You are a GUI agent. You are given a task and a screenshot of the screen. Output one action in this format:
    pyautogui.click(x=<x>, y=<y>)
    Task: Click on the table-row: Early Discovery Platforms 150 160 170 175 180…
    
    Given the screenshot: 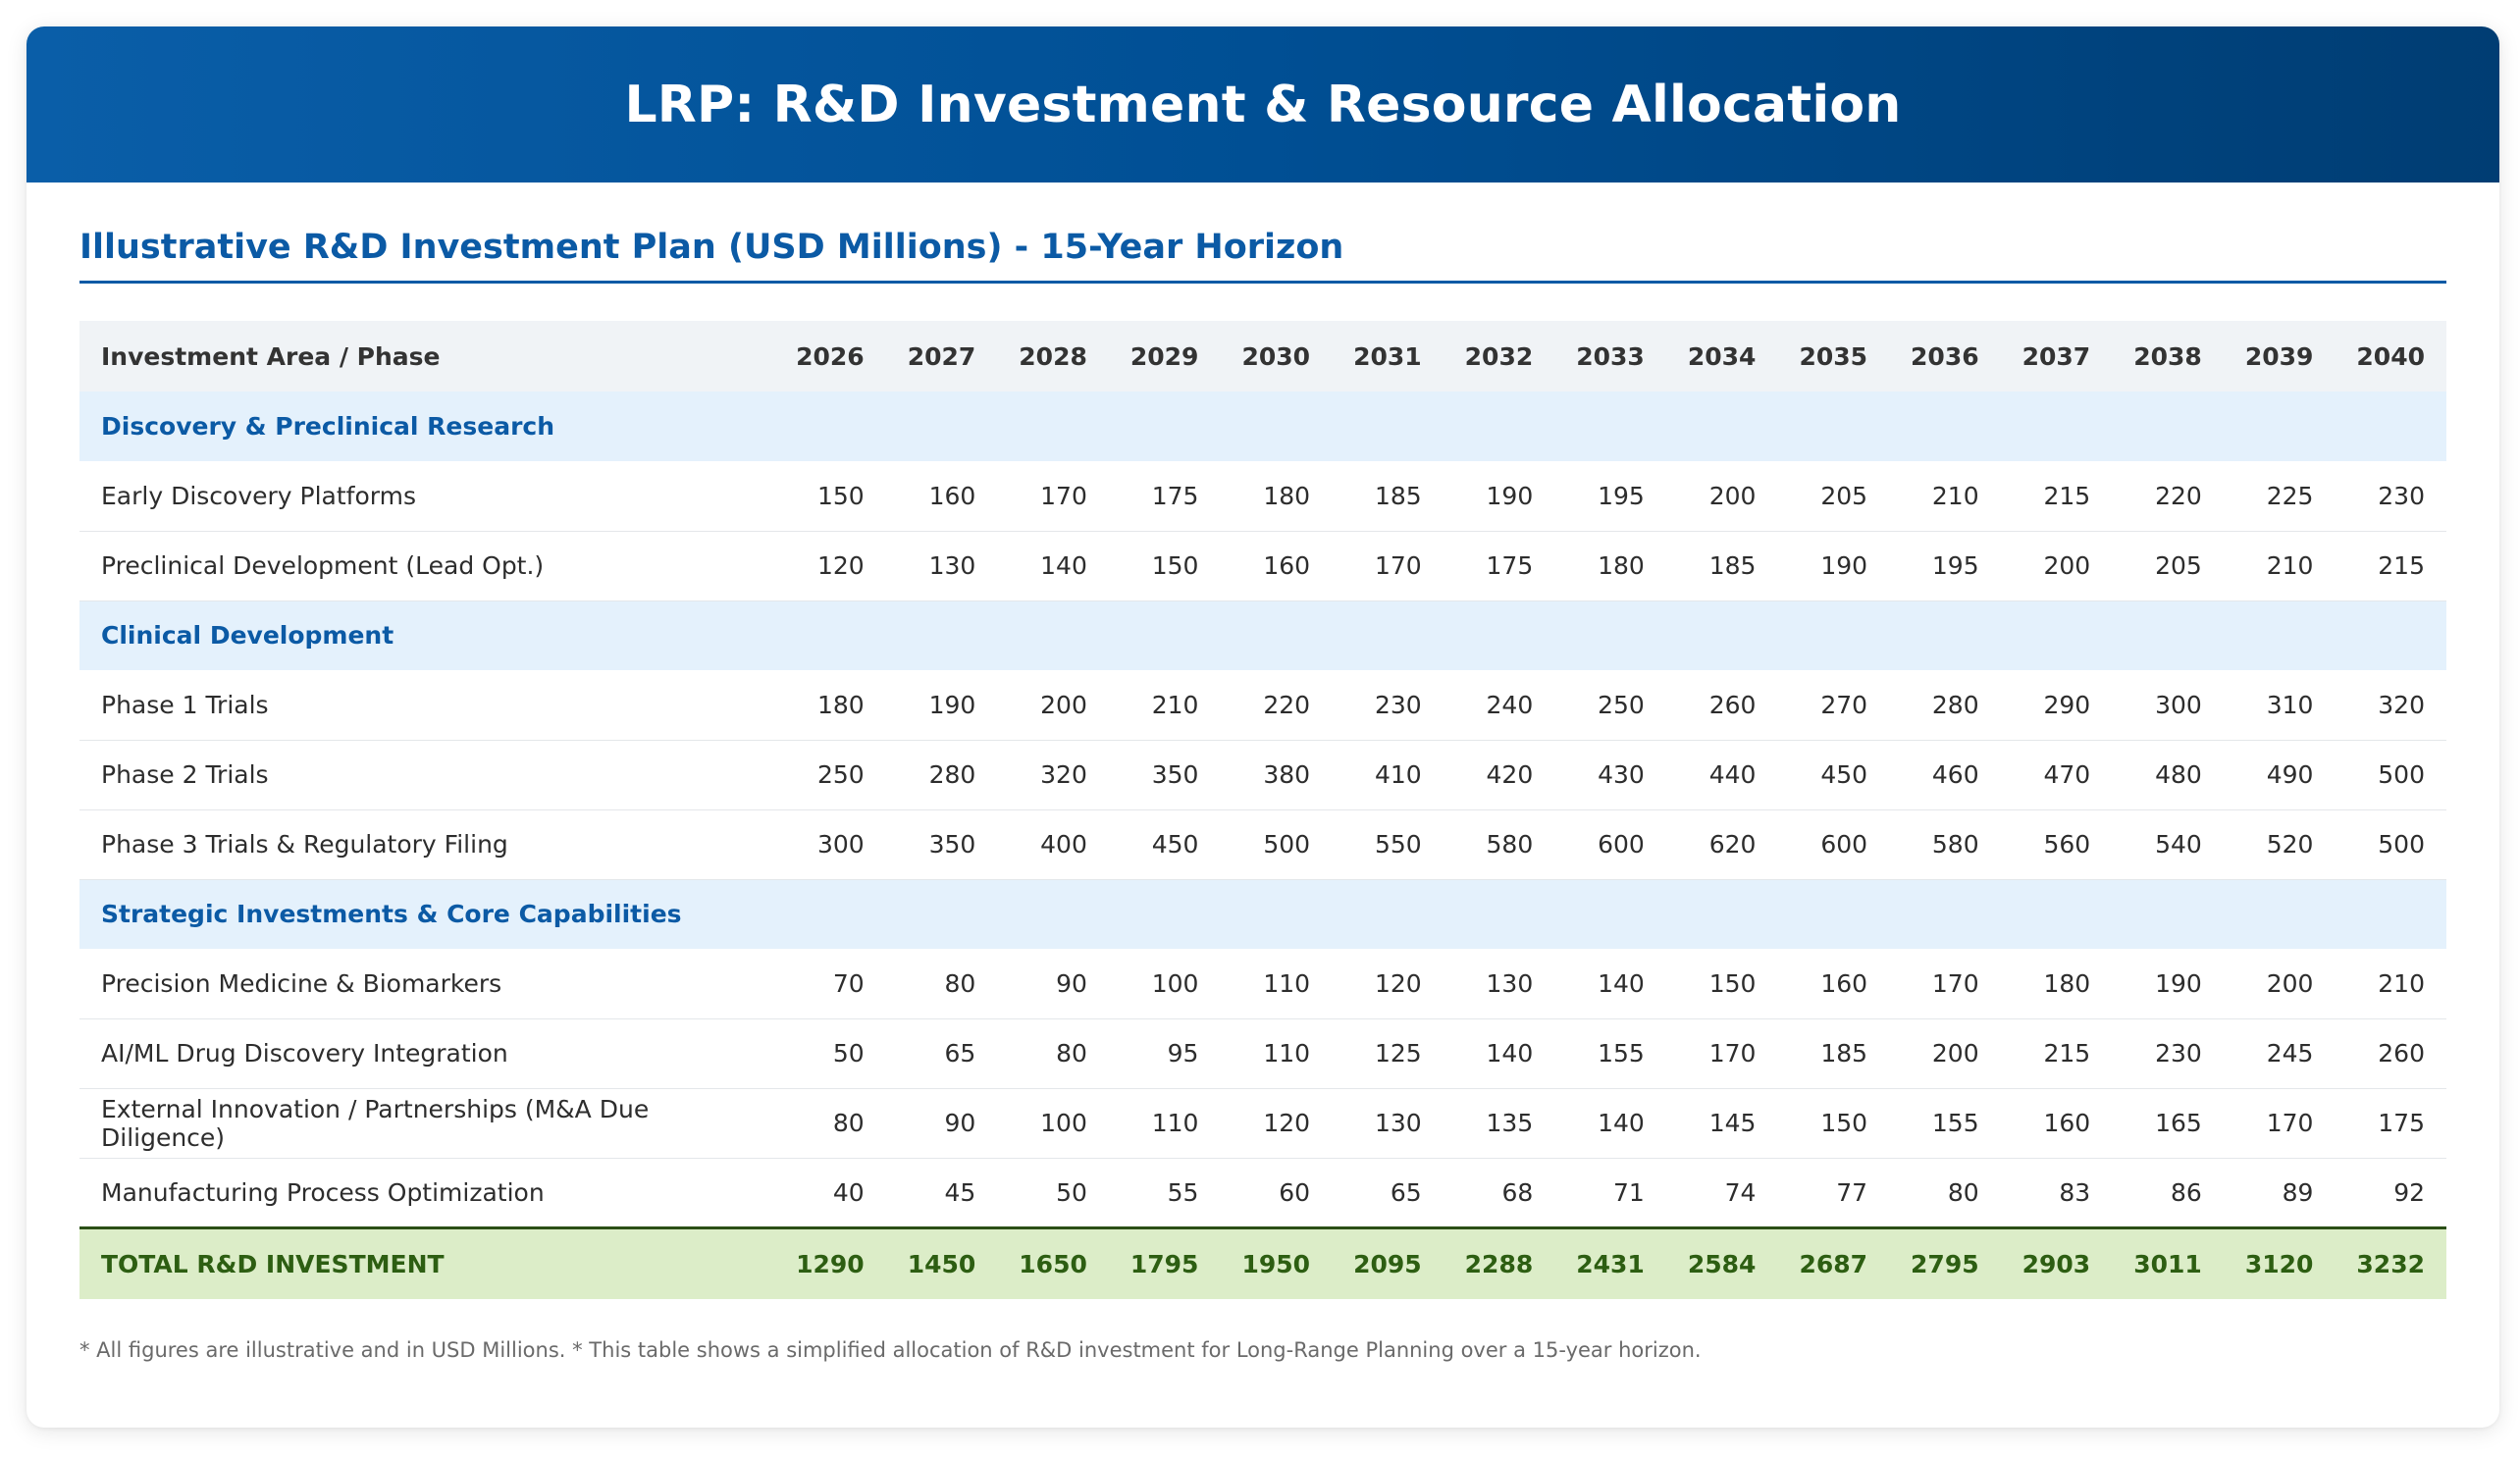 What is the action you would take?
    pyautogui.click(x=1262, y=497)
    